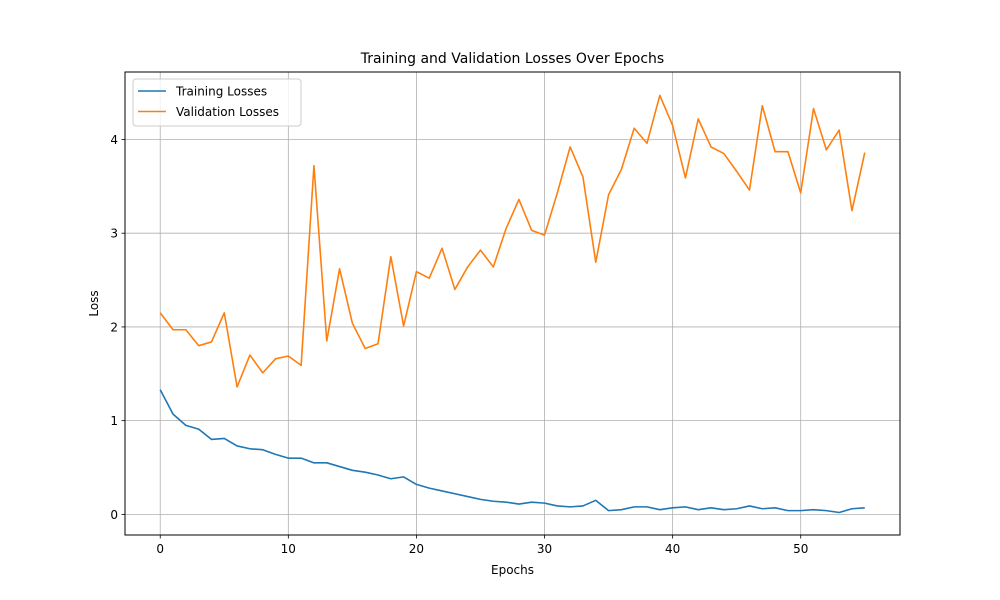 The image size is (1000, 600). What do you see at coordinates (114, 327) in the screenshot?
I see `y-tick-label: 2` at bounding box center [114, 327].